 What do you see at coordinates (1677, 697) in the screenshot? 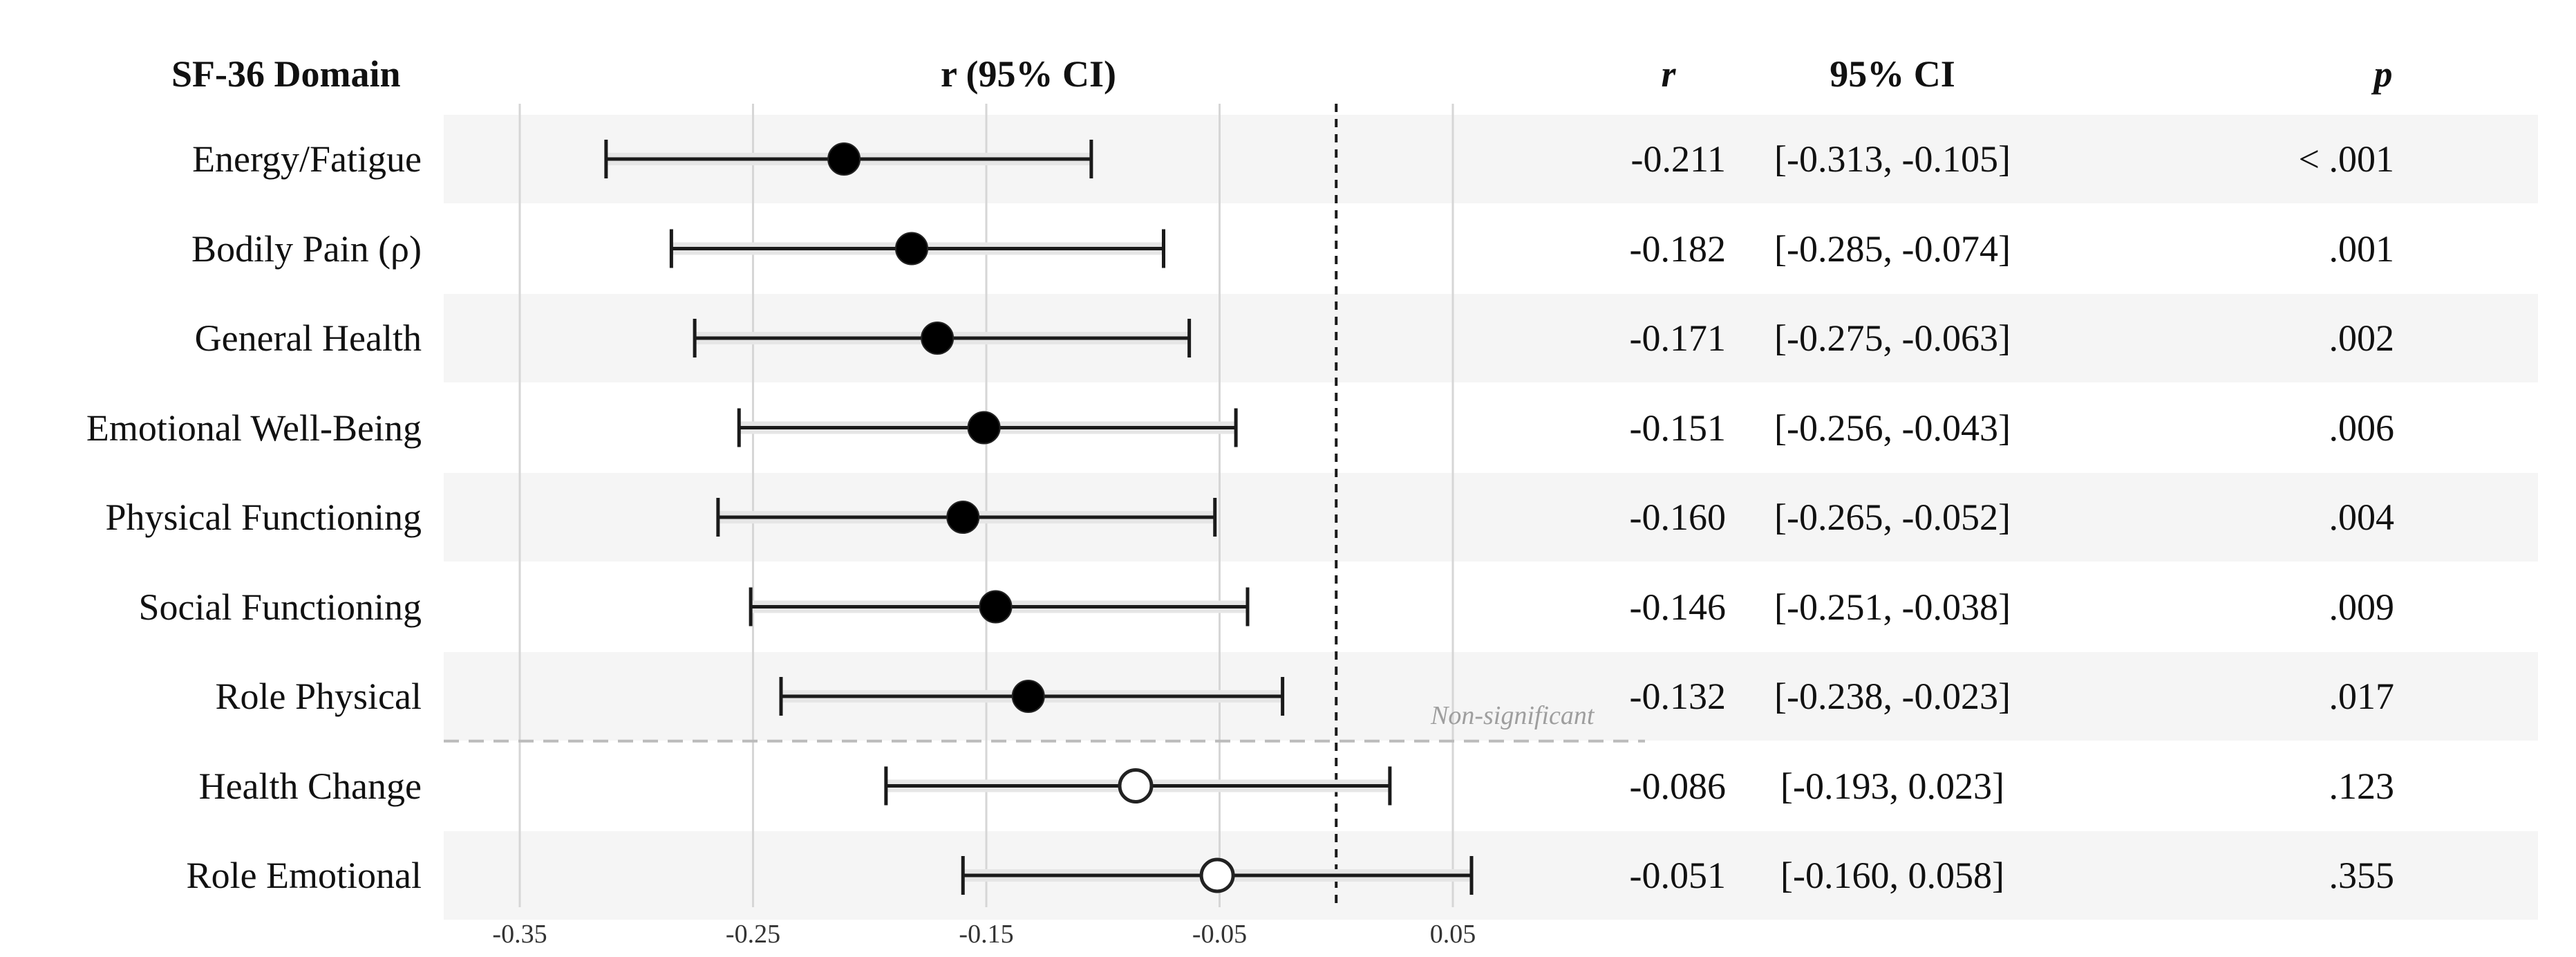
I see `r-value: -0.132` at bounding box center [1677, 697].